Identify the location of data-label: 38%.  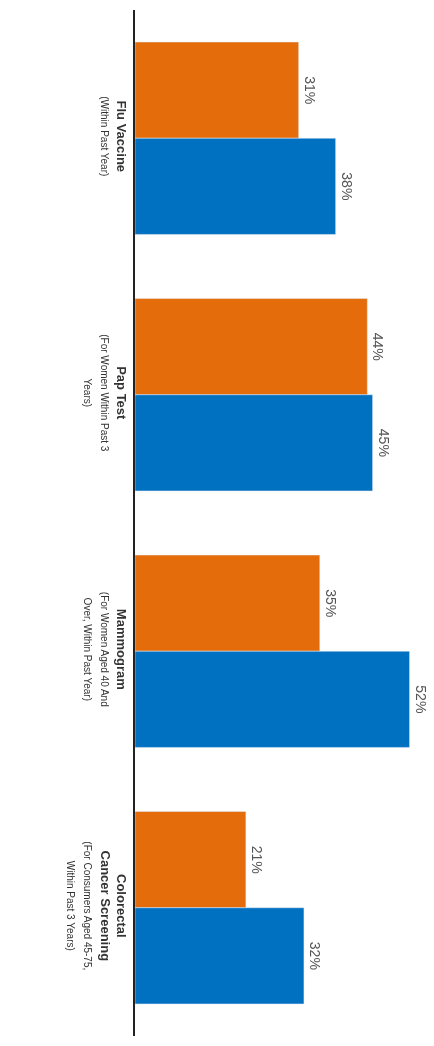
(346, 186).